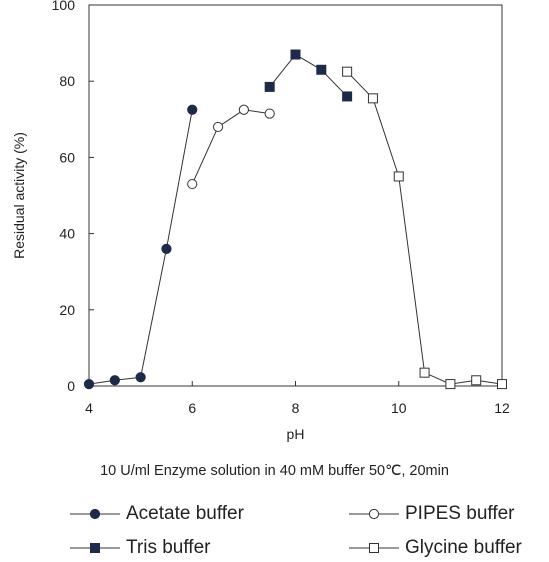 The height and width of the screenshot is (562, 549). I want to click on legend-item-glycine: Glycine buffer, so click(435, 548).